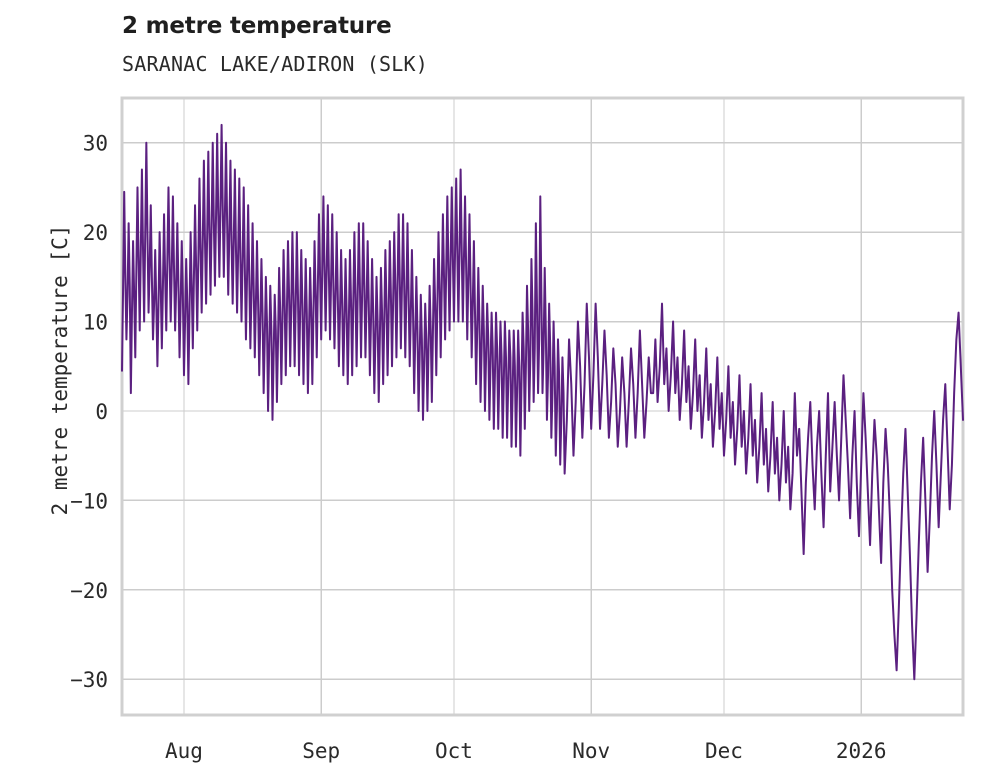  Describe the element at coordinates (95, 233) in the screenshot. I see `y-tick-label-20: 20` at that location.